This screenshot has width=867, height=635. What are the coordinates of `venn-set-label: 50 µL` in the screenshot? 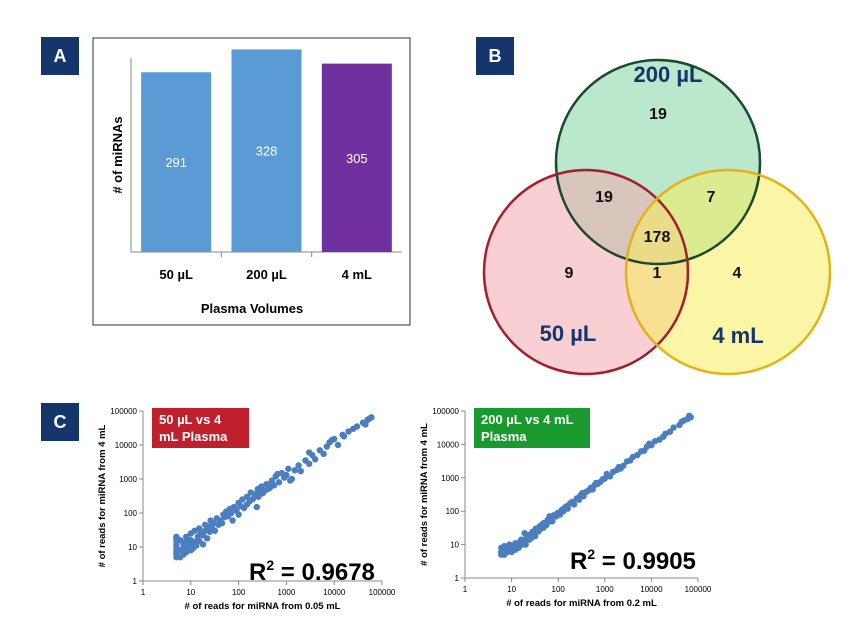 It's located at (568, 333).